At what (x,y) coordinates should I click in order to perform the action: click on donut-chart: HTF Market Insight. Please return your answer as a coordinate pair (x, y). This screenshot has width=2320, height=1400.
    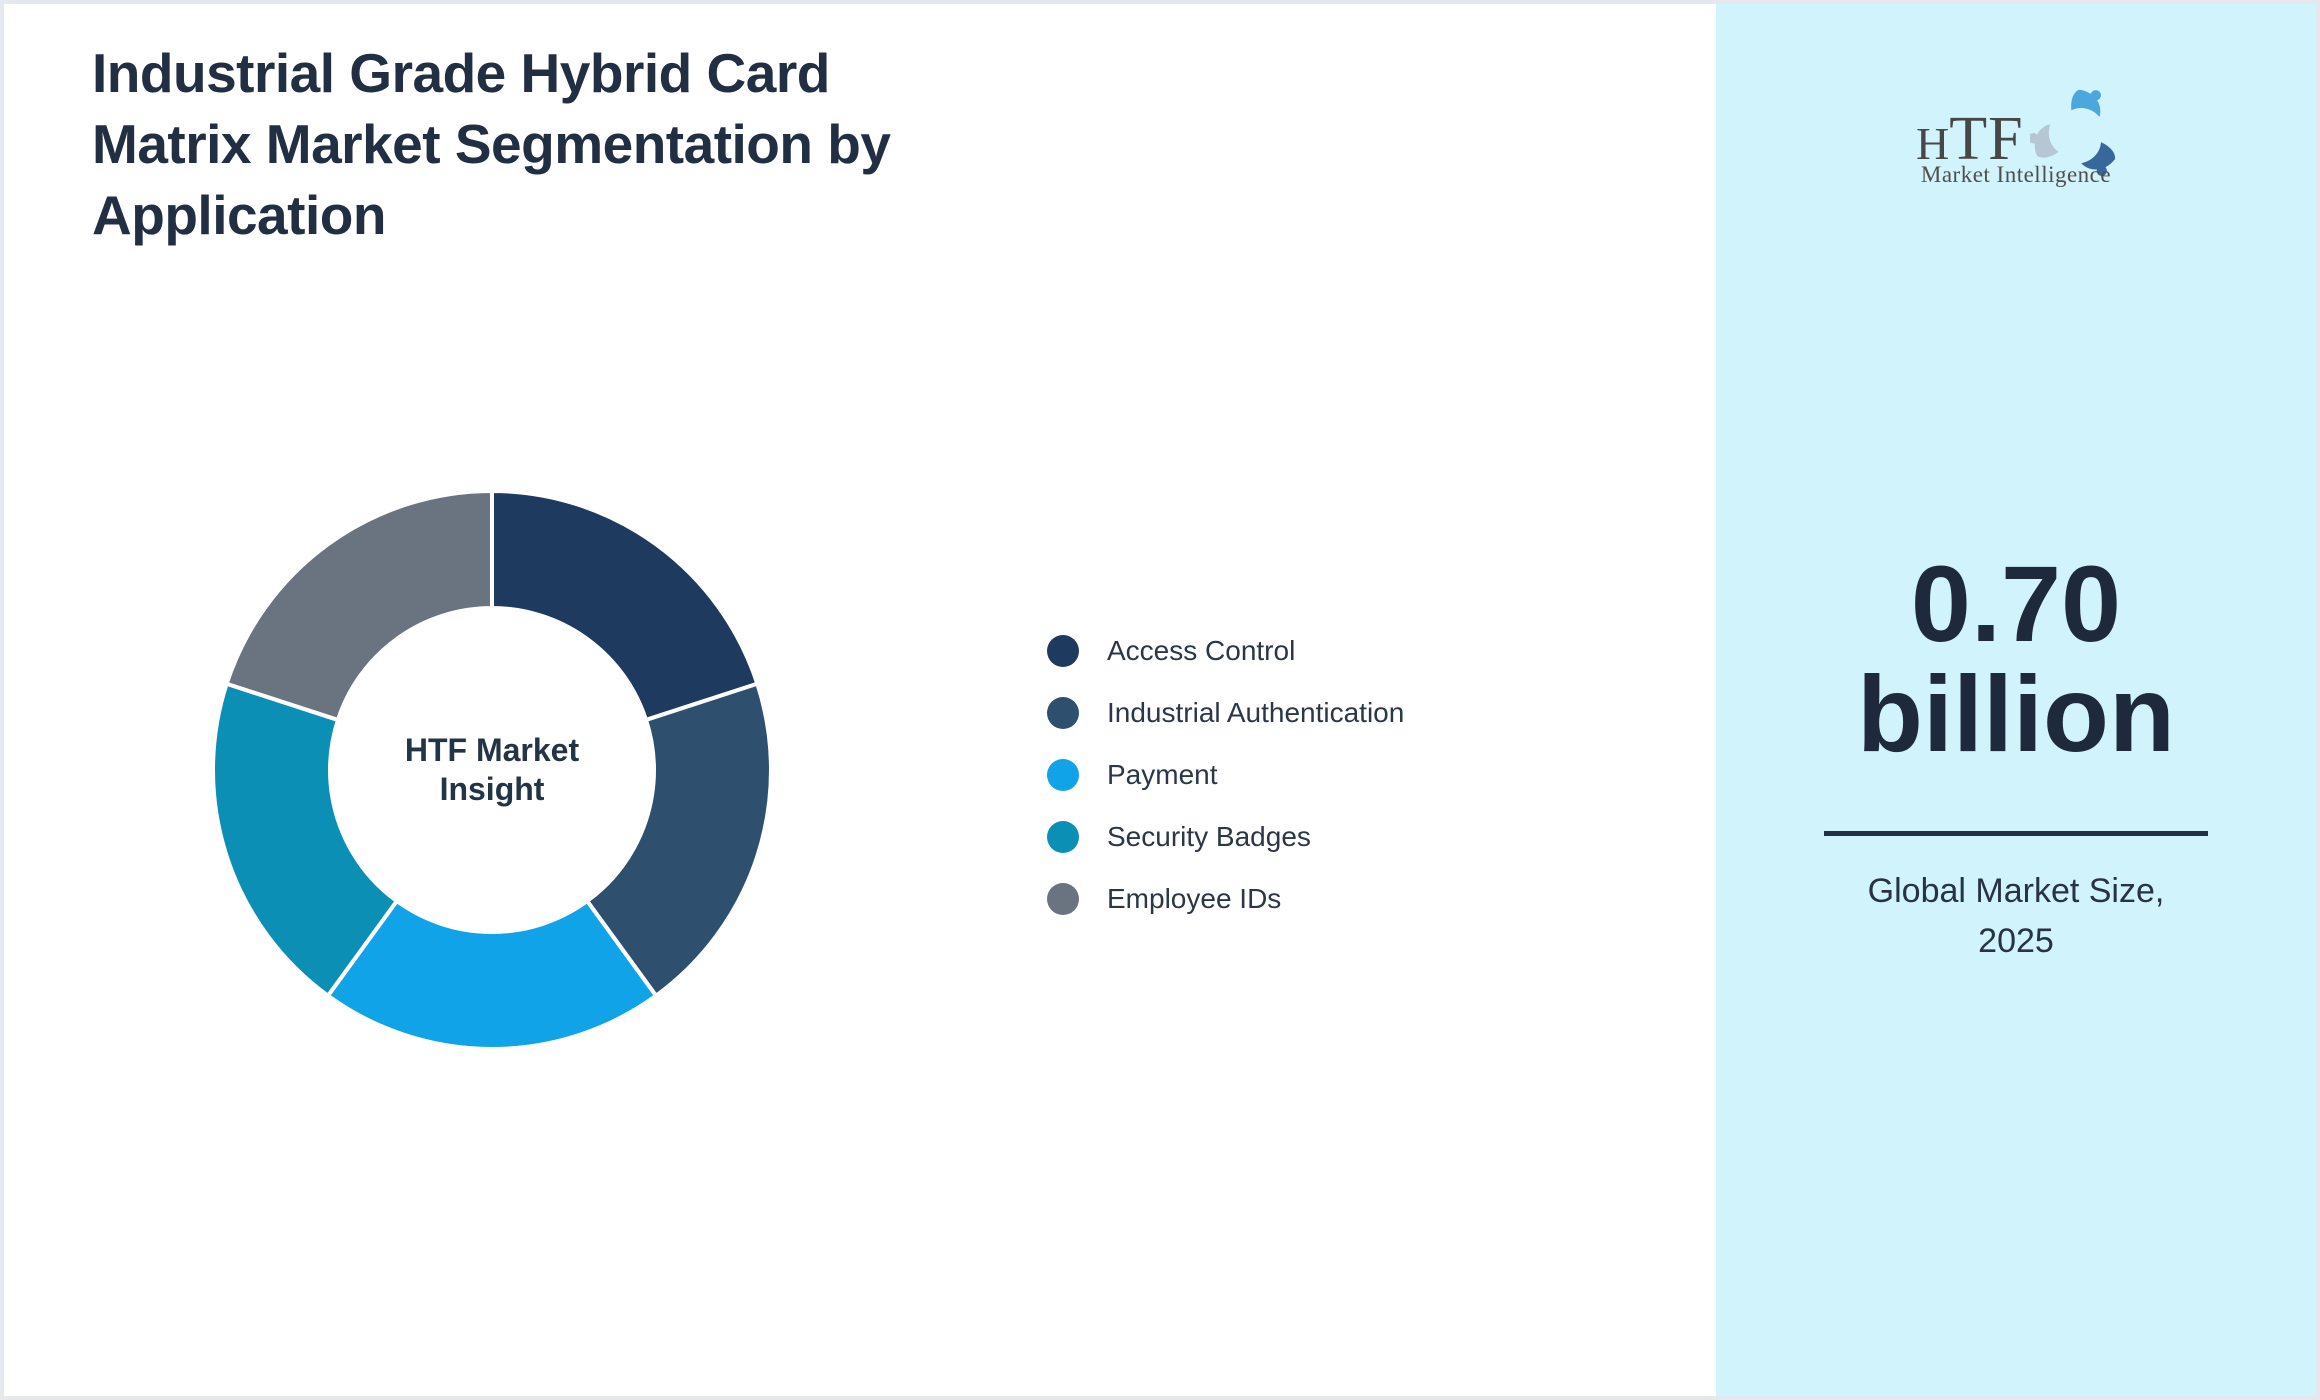
    Looking at the image, I should click on (492, 770).